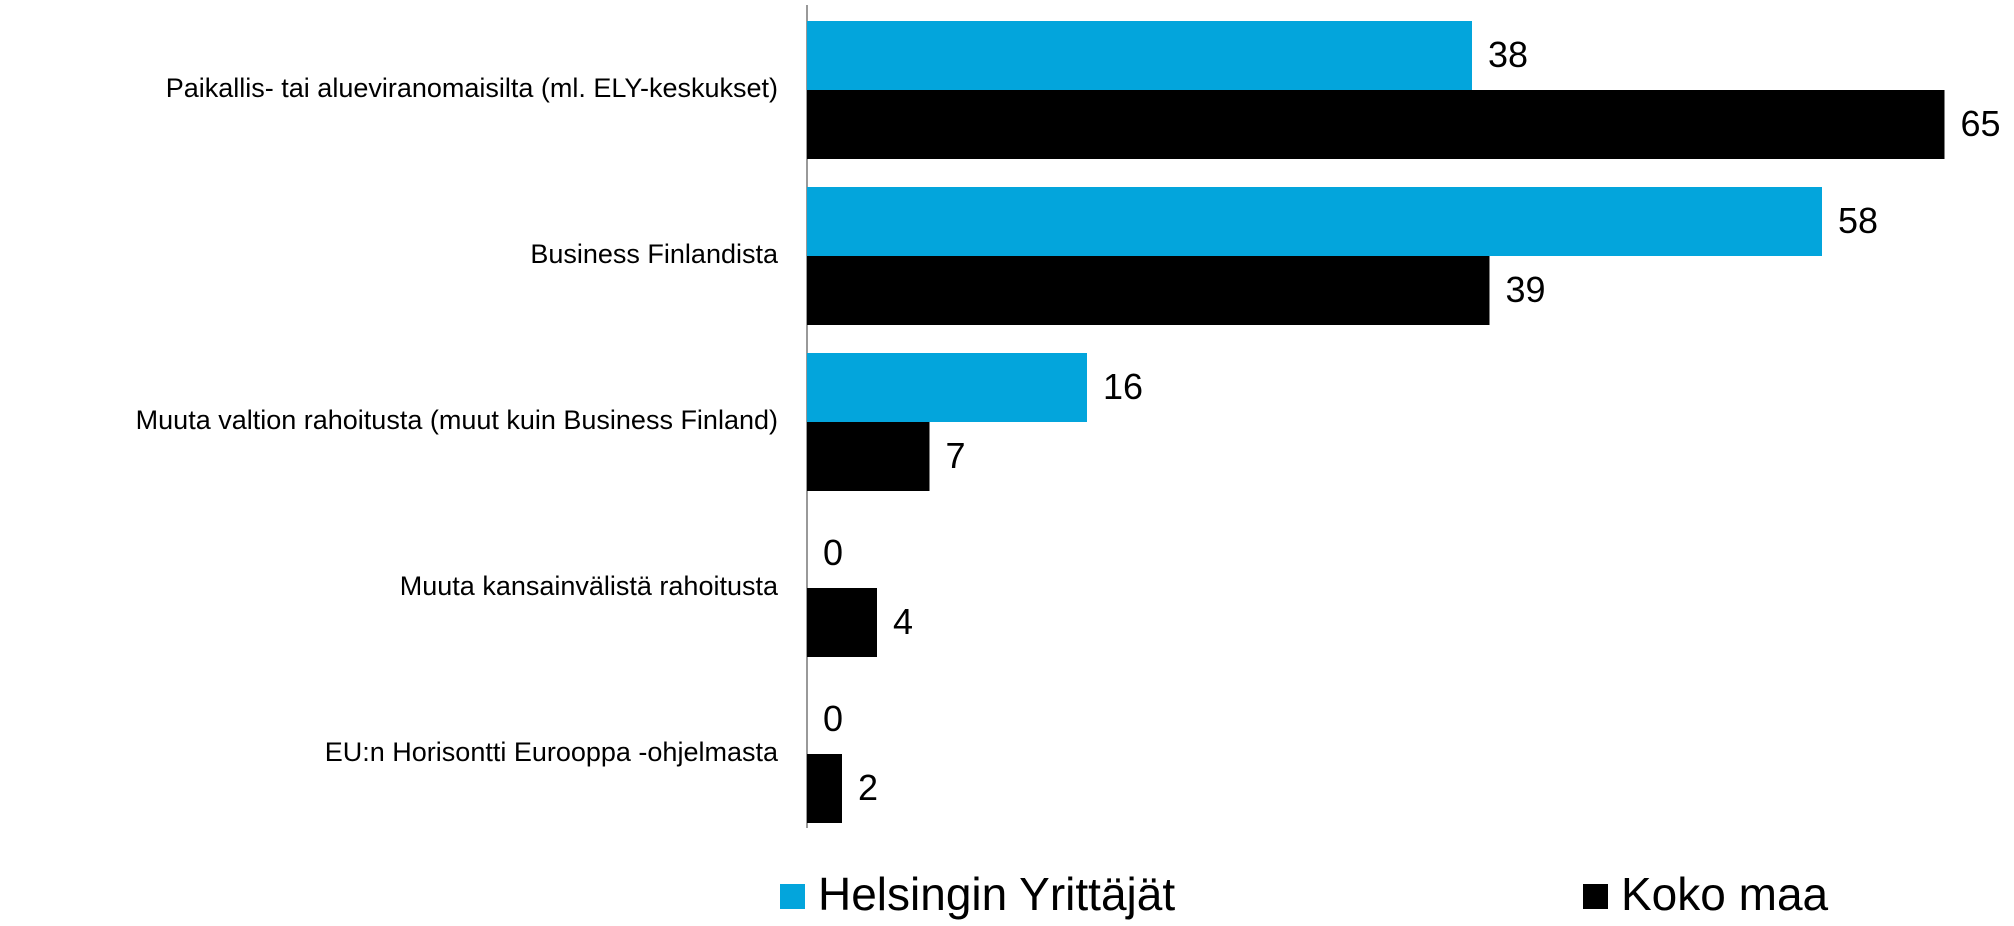 The width and height of the screenshot is (2014, 926). I want to click on value-label: 7, so click(956, 455).